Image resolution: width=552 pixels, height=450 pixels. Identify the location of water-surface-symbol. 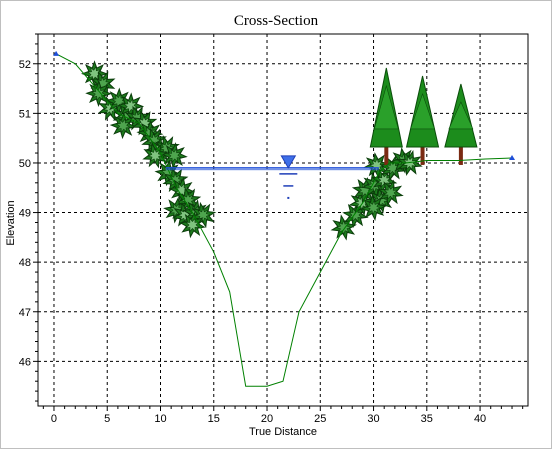
(288, 177).